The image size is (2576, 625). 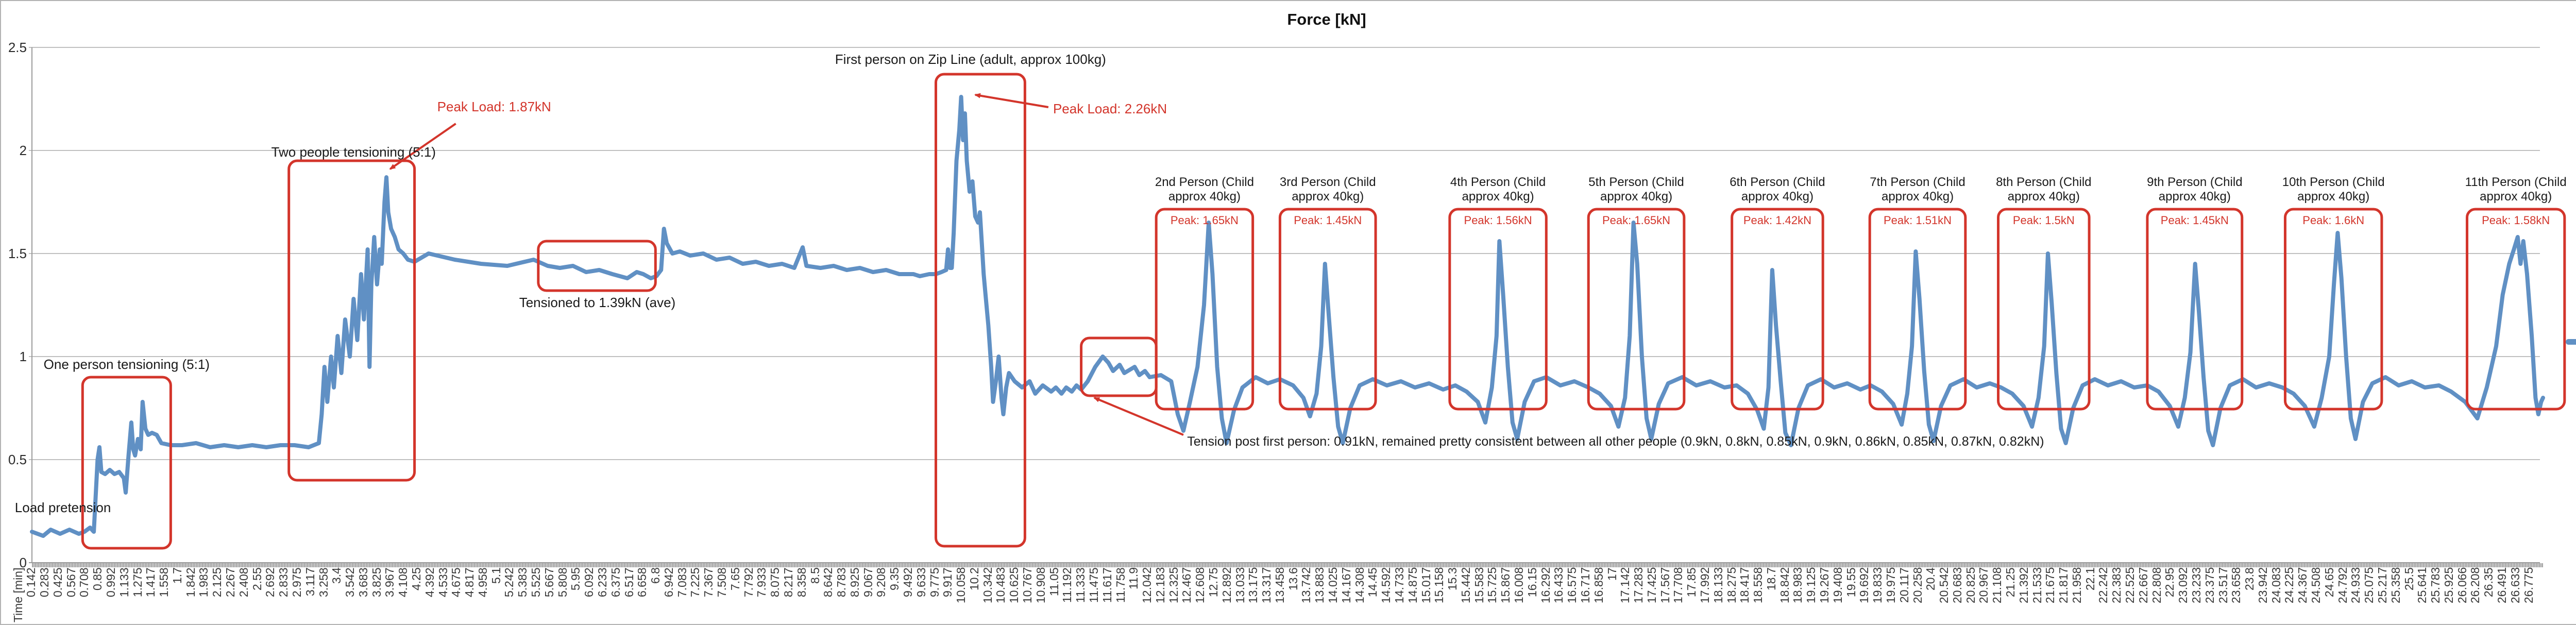 I want to click on x-axis-tick-label: 4.958, so click(x=482, y=582).